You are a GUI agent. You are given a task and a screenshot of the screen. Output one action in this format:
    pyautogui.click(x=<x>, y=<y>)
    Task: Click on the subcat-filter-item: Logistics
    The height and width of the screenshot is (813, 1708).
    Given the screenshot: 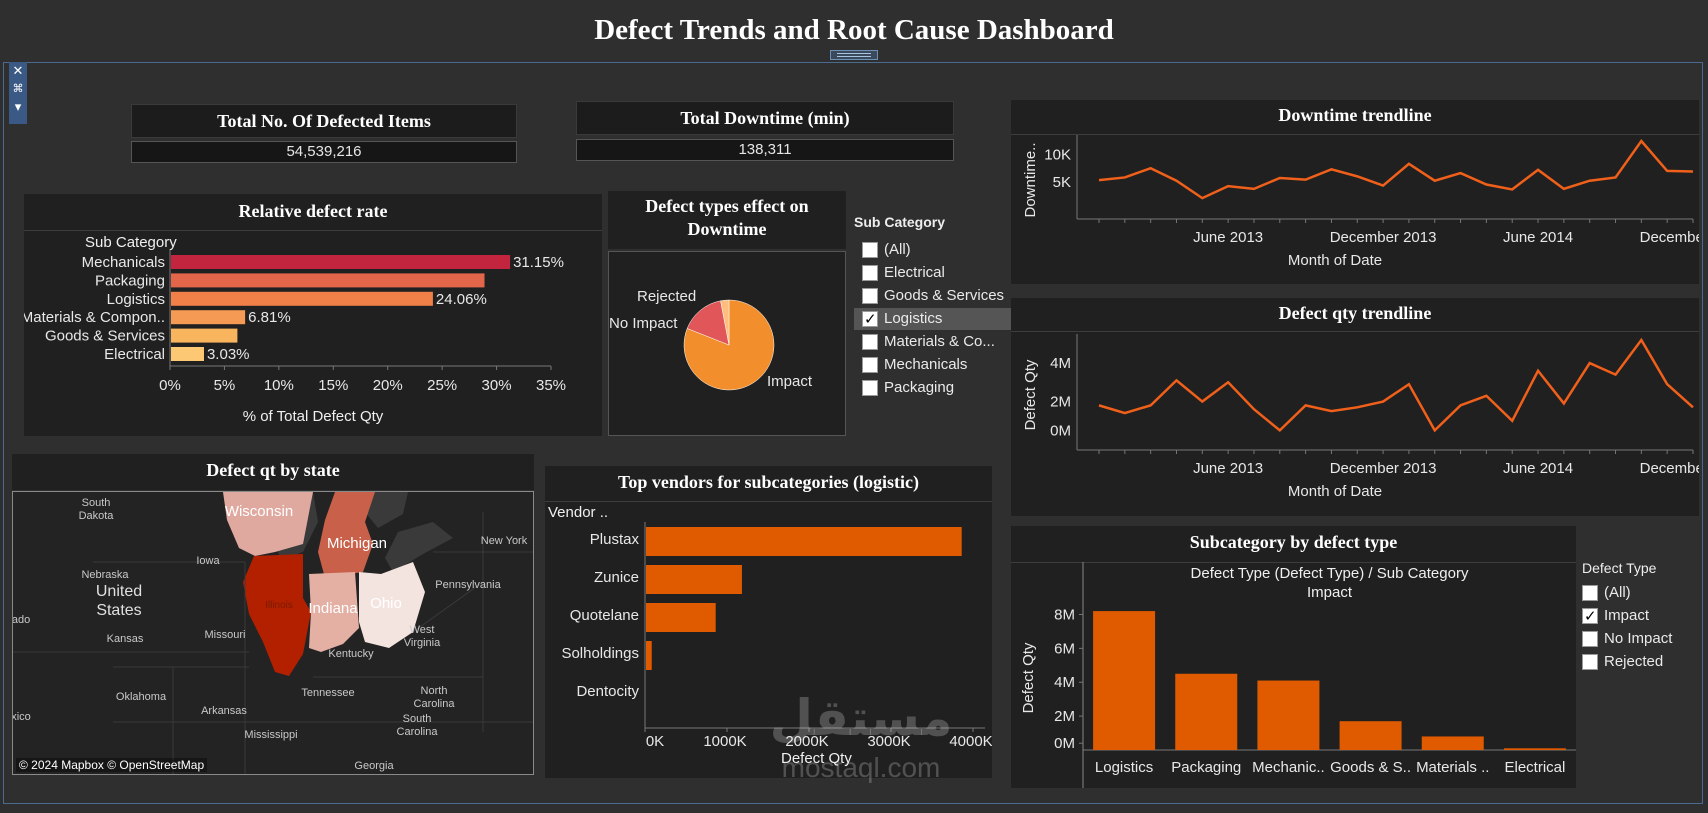 What is the action you would take?
    pyautogui.click(x=934, y=319)
    